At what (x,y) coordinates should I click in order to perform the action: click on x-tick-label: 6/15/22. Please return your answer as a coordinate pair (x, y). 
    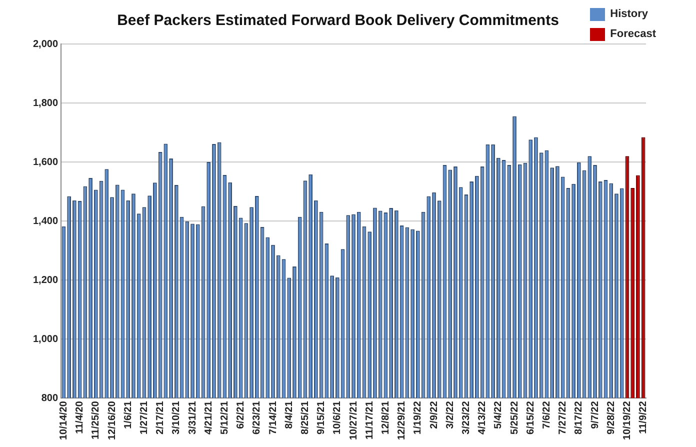
    Looking at the image, I should click on (530, 417).